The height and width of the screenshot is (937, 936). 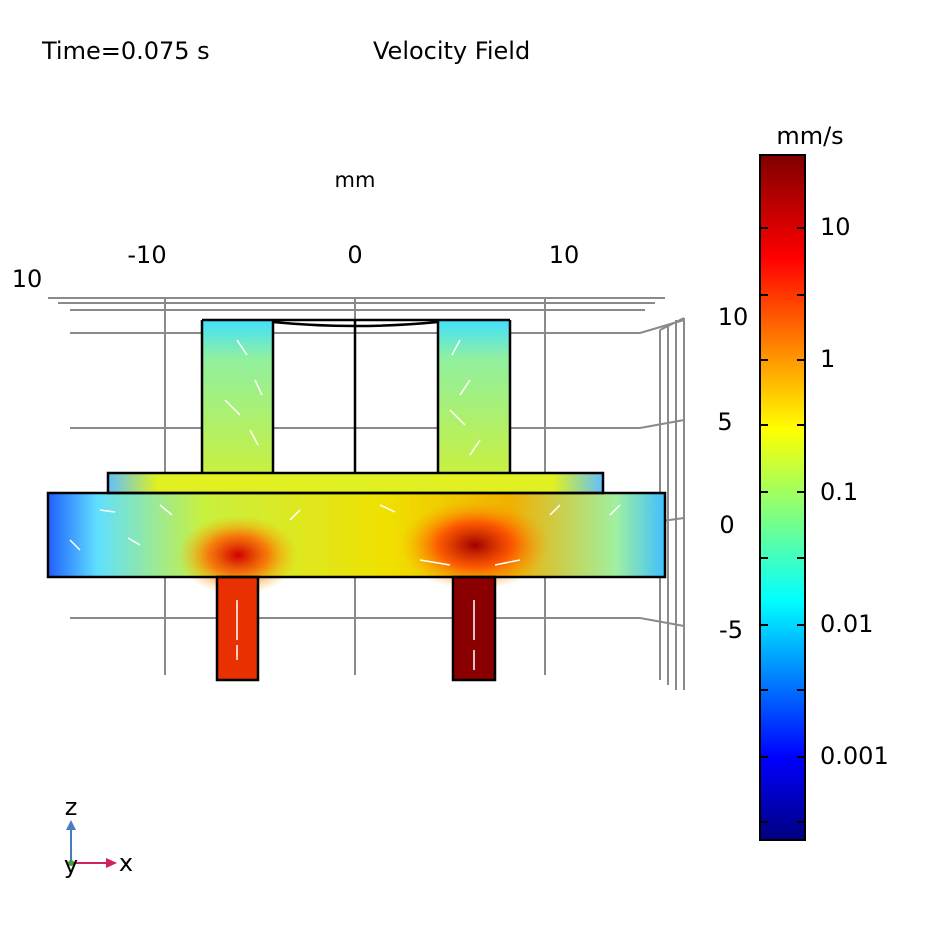 I want to click on colorbar-label: 10, so click(x=835, y=227).